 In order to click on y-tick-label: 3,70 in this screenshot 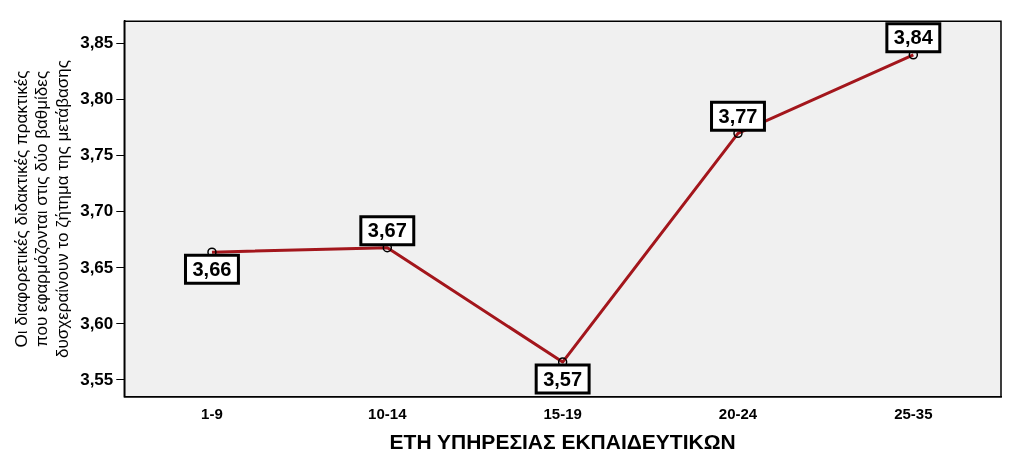, I will do `click(97, 211)`.